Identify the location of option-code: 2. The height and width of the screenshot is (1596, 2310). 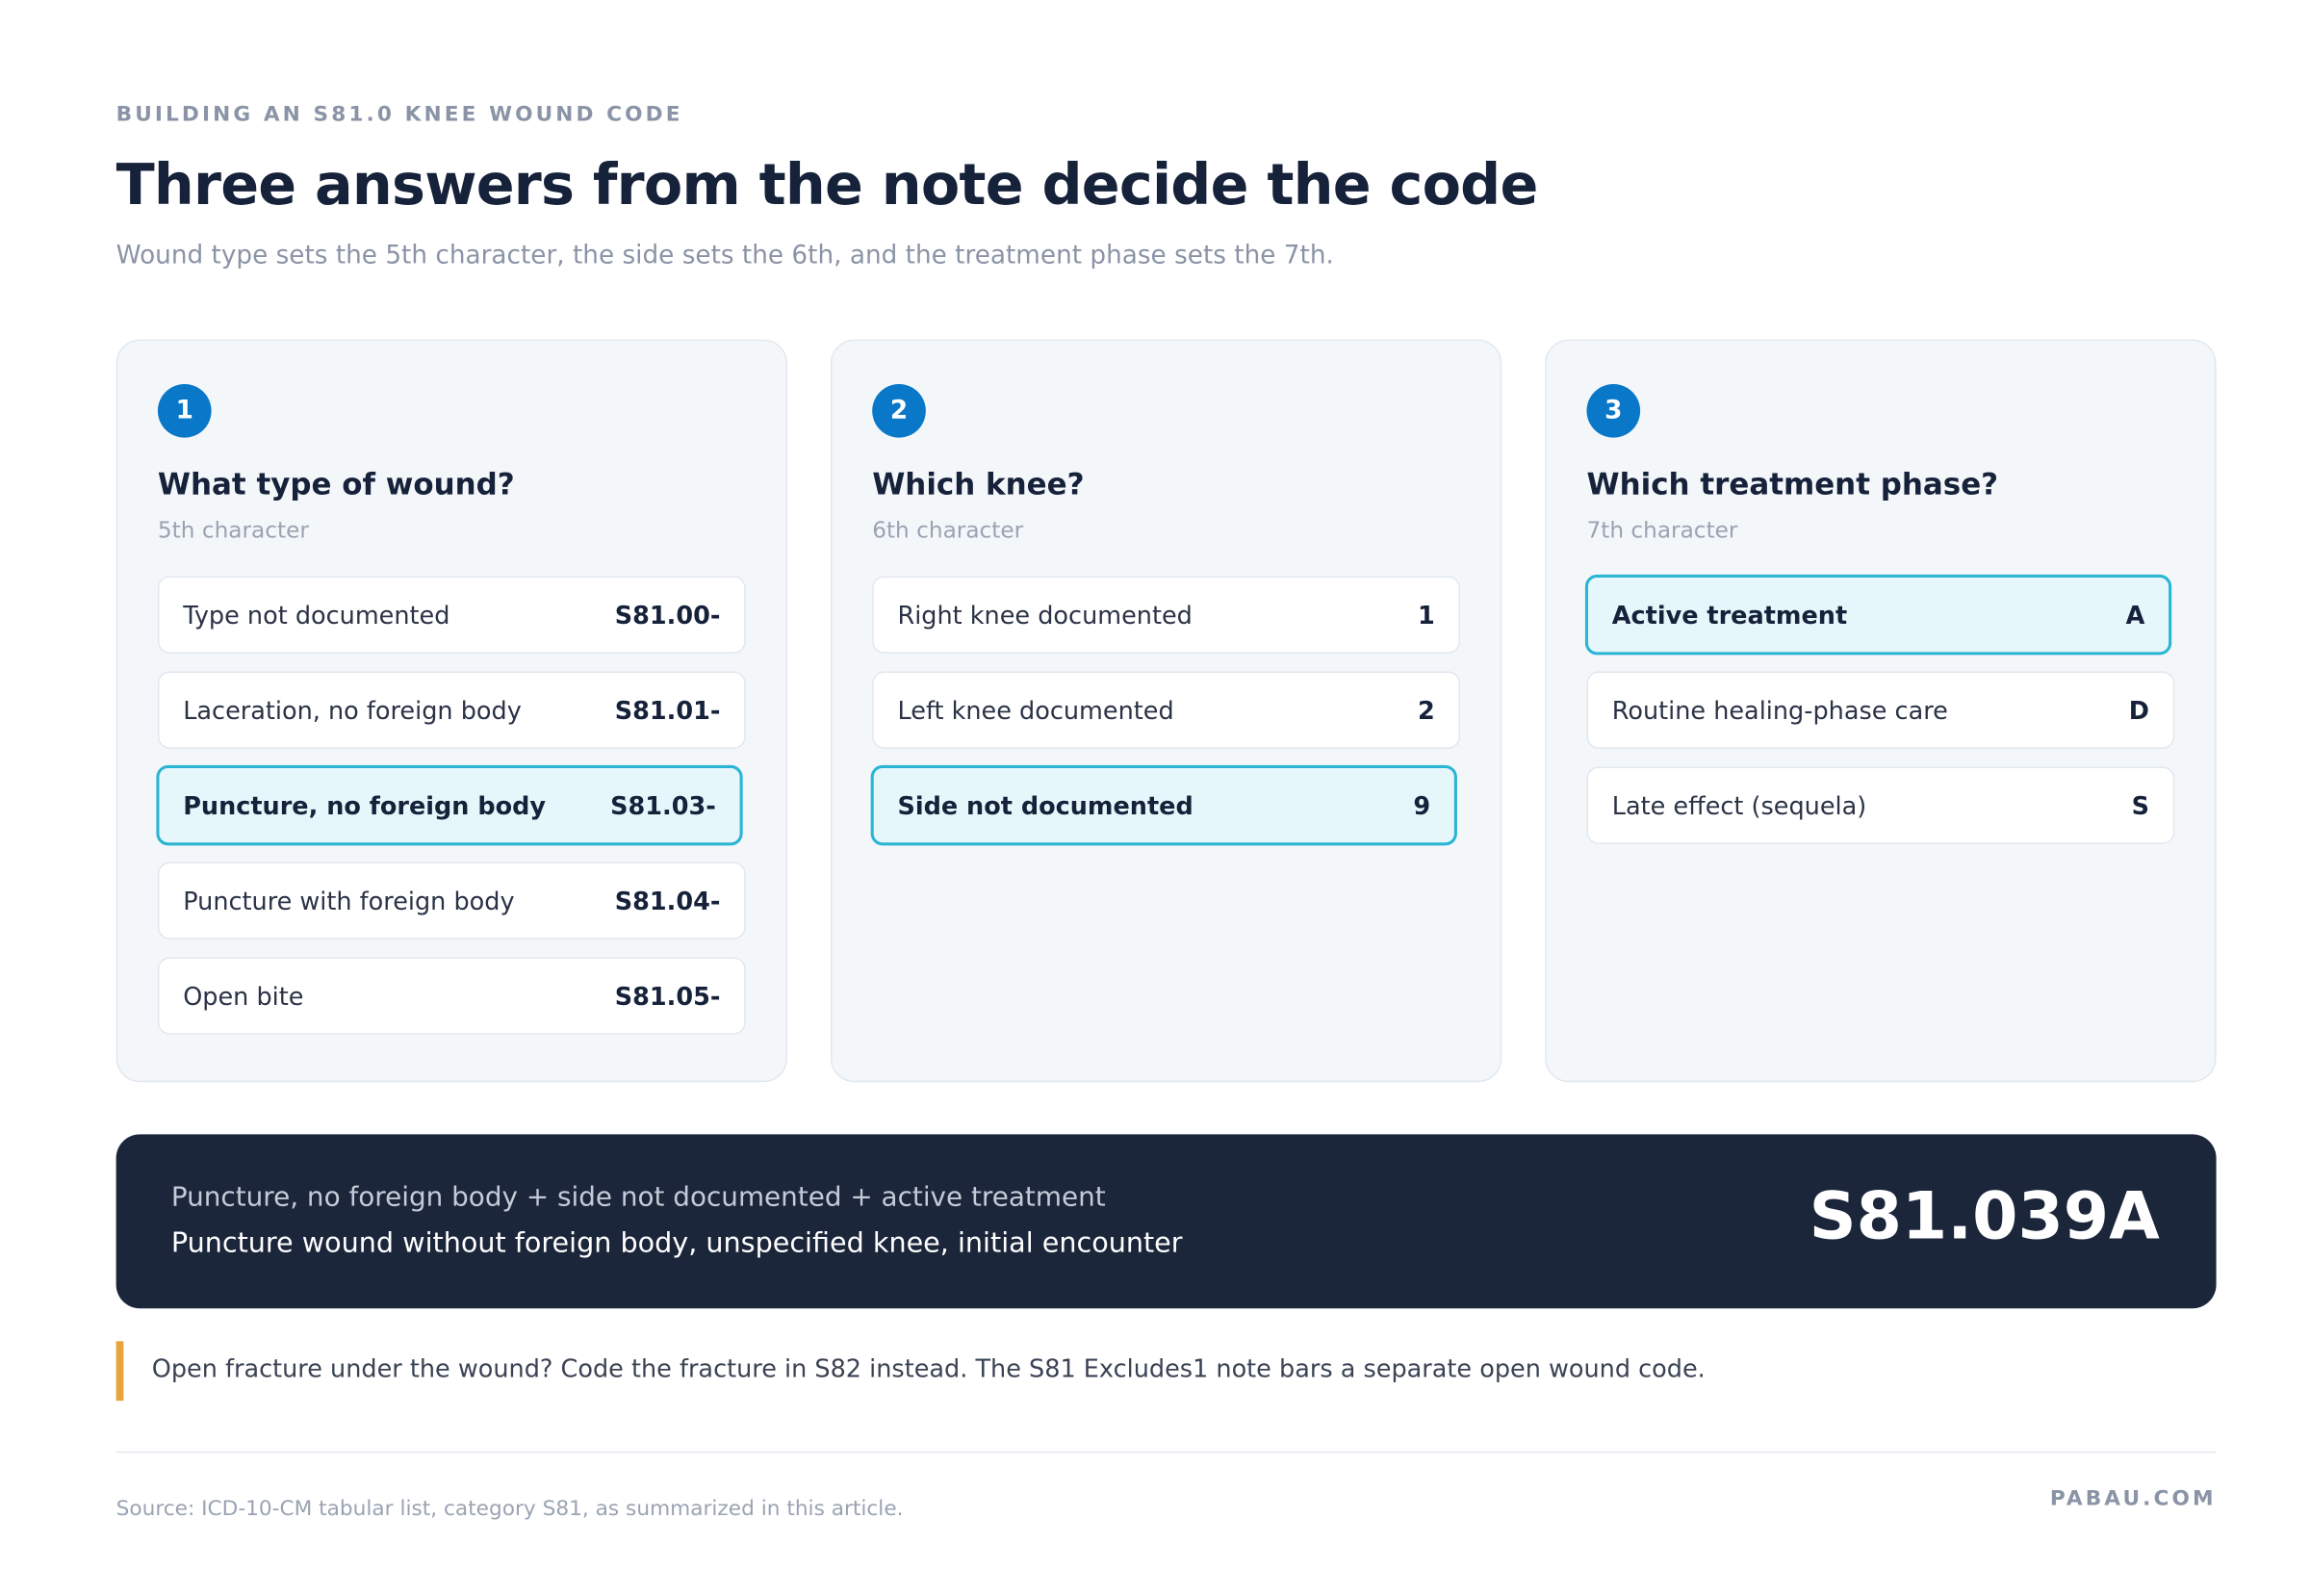
(1426, 710).